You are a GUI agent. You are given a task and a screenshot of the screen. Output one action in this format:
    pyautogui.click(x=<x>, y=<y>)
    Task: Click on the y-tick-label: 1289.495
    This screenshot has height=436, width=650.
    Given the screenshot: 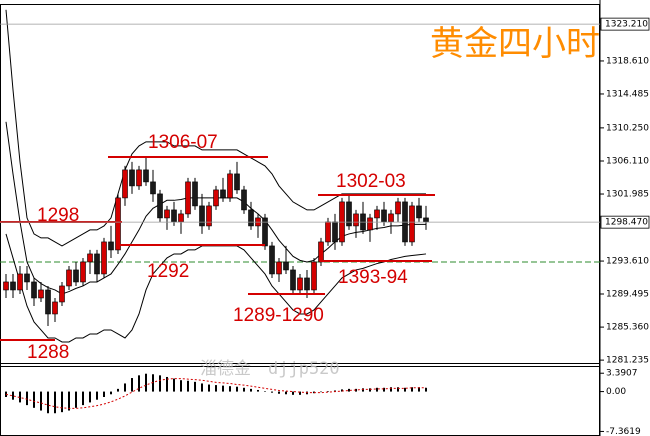 What is the action you would take?
    pyautogui.click(x=627, y=295)
    